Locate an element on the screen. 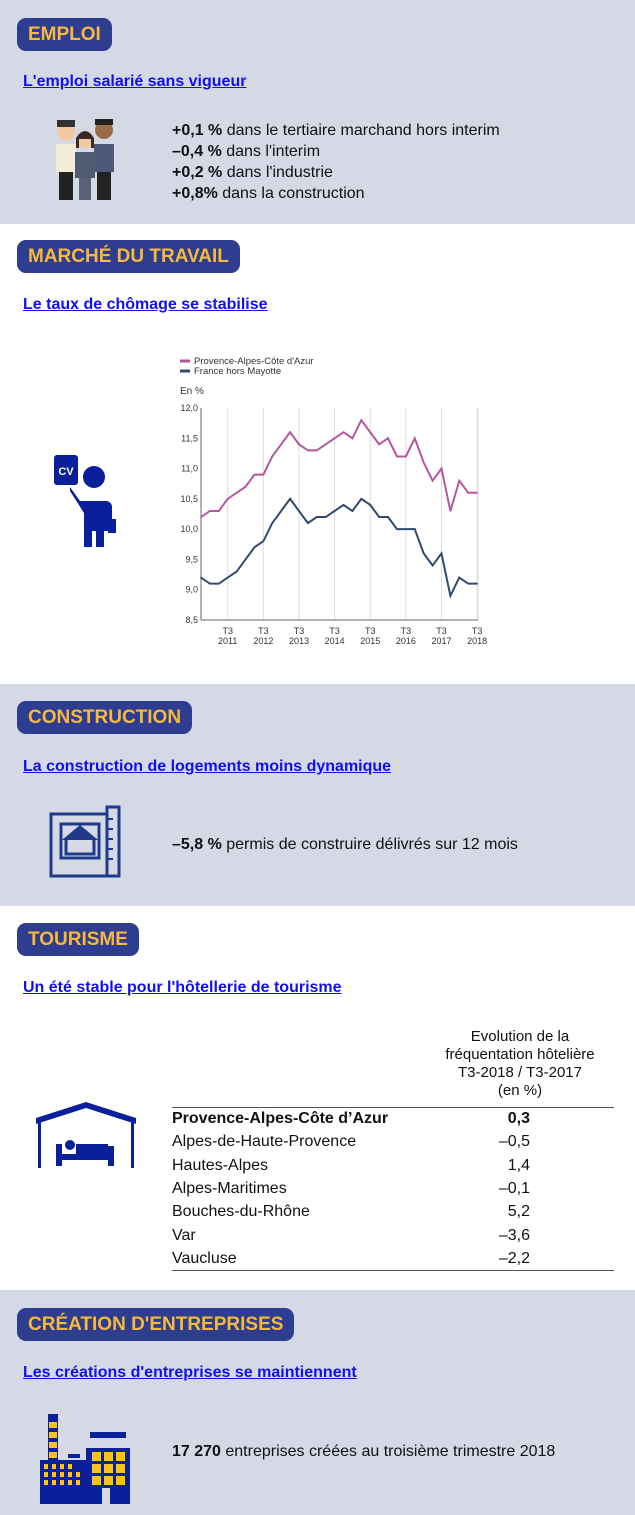 The height and width of the screenshot is (1515, 635). region-value: –3,6 is located at coordinates (514, 1235).